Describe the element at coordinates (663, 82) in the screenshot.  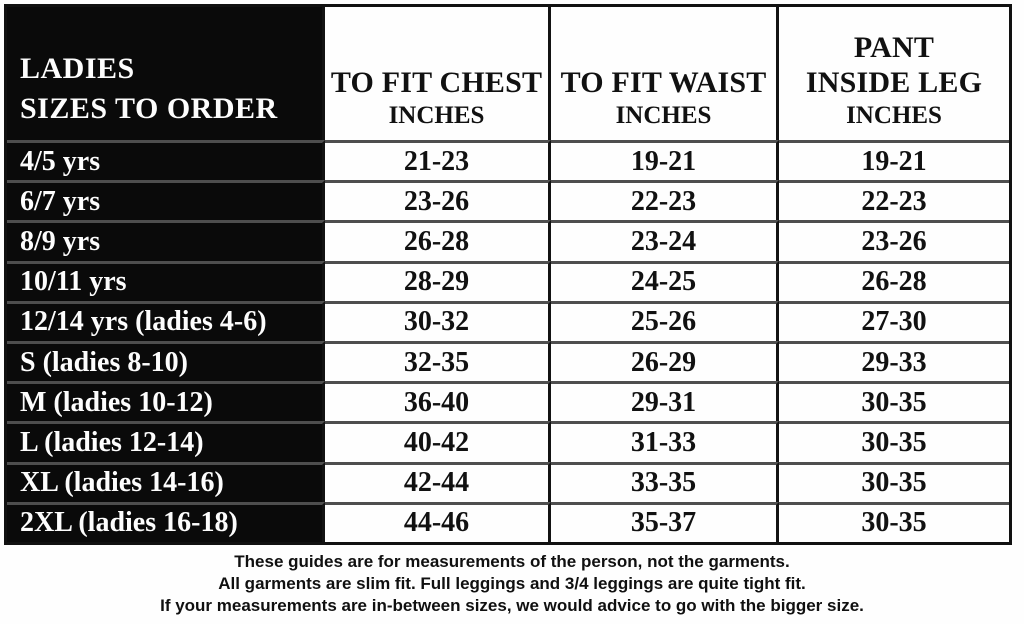
I see `column-header-waist-title: TO FIT WAIST` at that location.